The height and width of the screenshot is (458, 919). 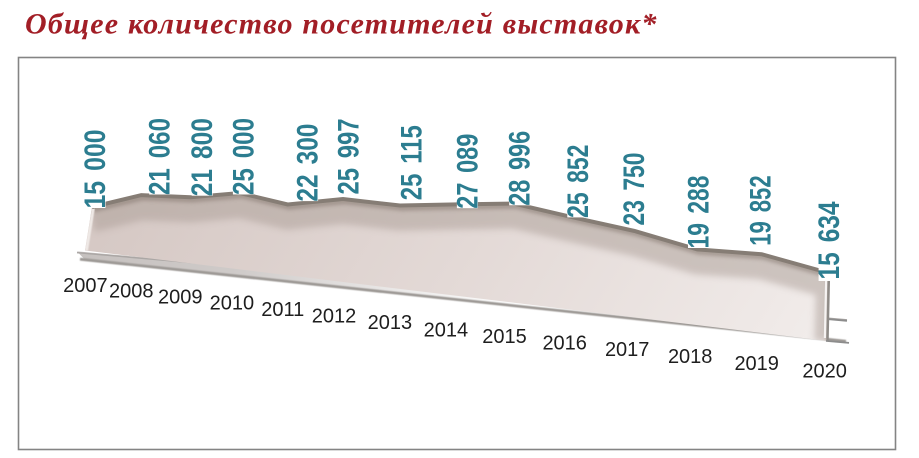 What do you see at coordinates (829, 240) in the screenshot?
I see `svg-text: 15 634` at bounding box center [829, 240].